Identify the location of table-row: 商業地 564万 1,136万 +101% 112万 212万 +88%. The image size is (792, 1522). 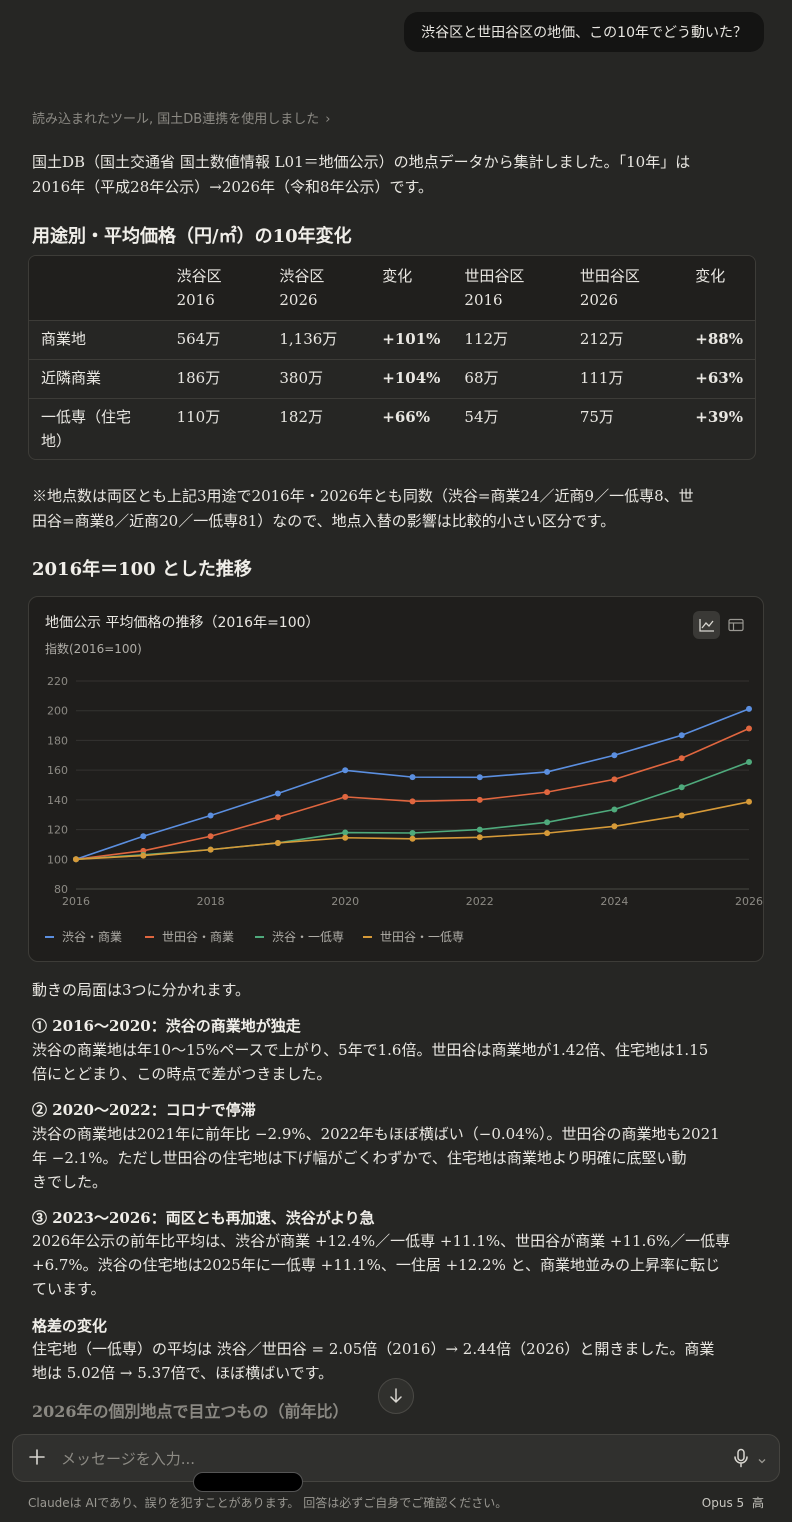
(392, 340).